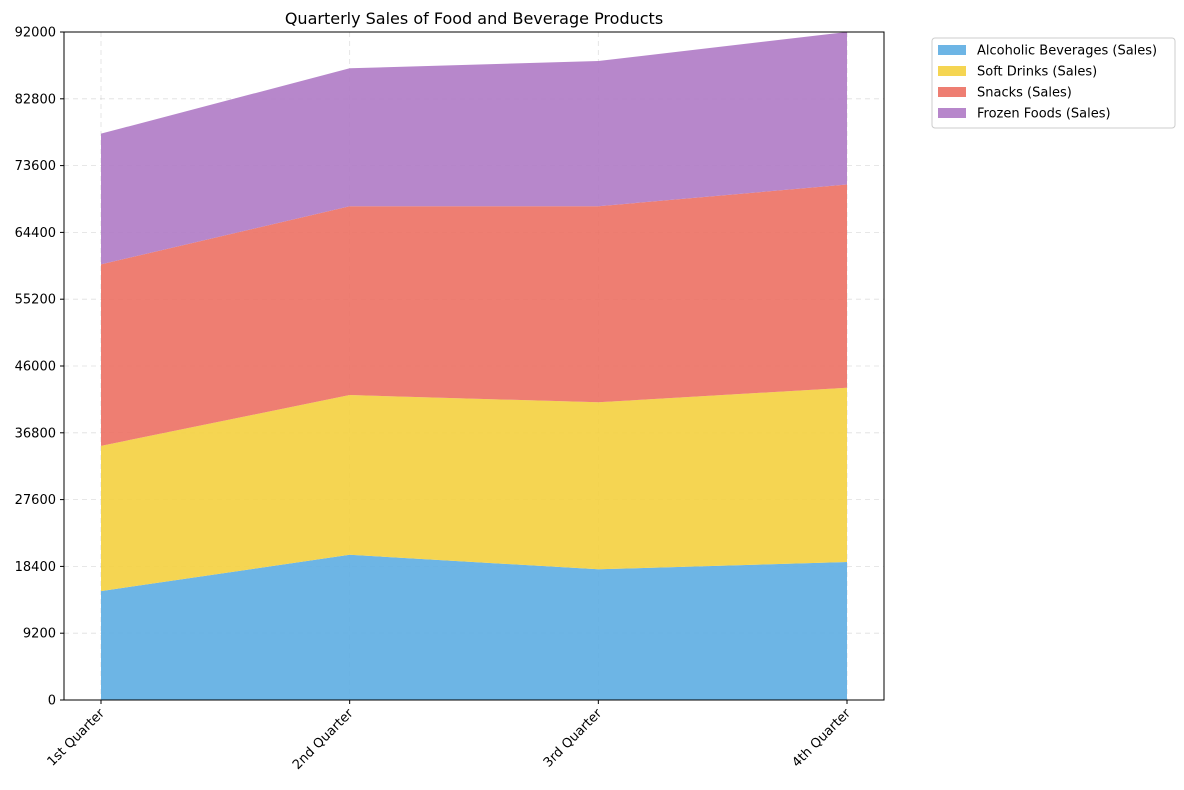 The height and width of the screenshot is (790, 1184). What do you see at coordinates (35, 33) in the screenshot?
I see `y-tick-label: 92000` at bounding box center [35, 33].